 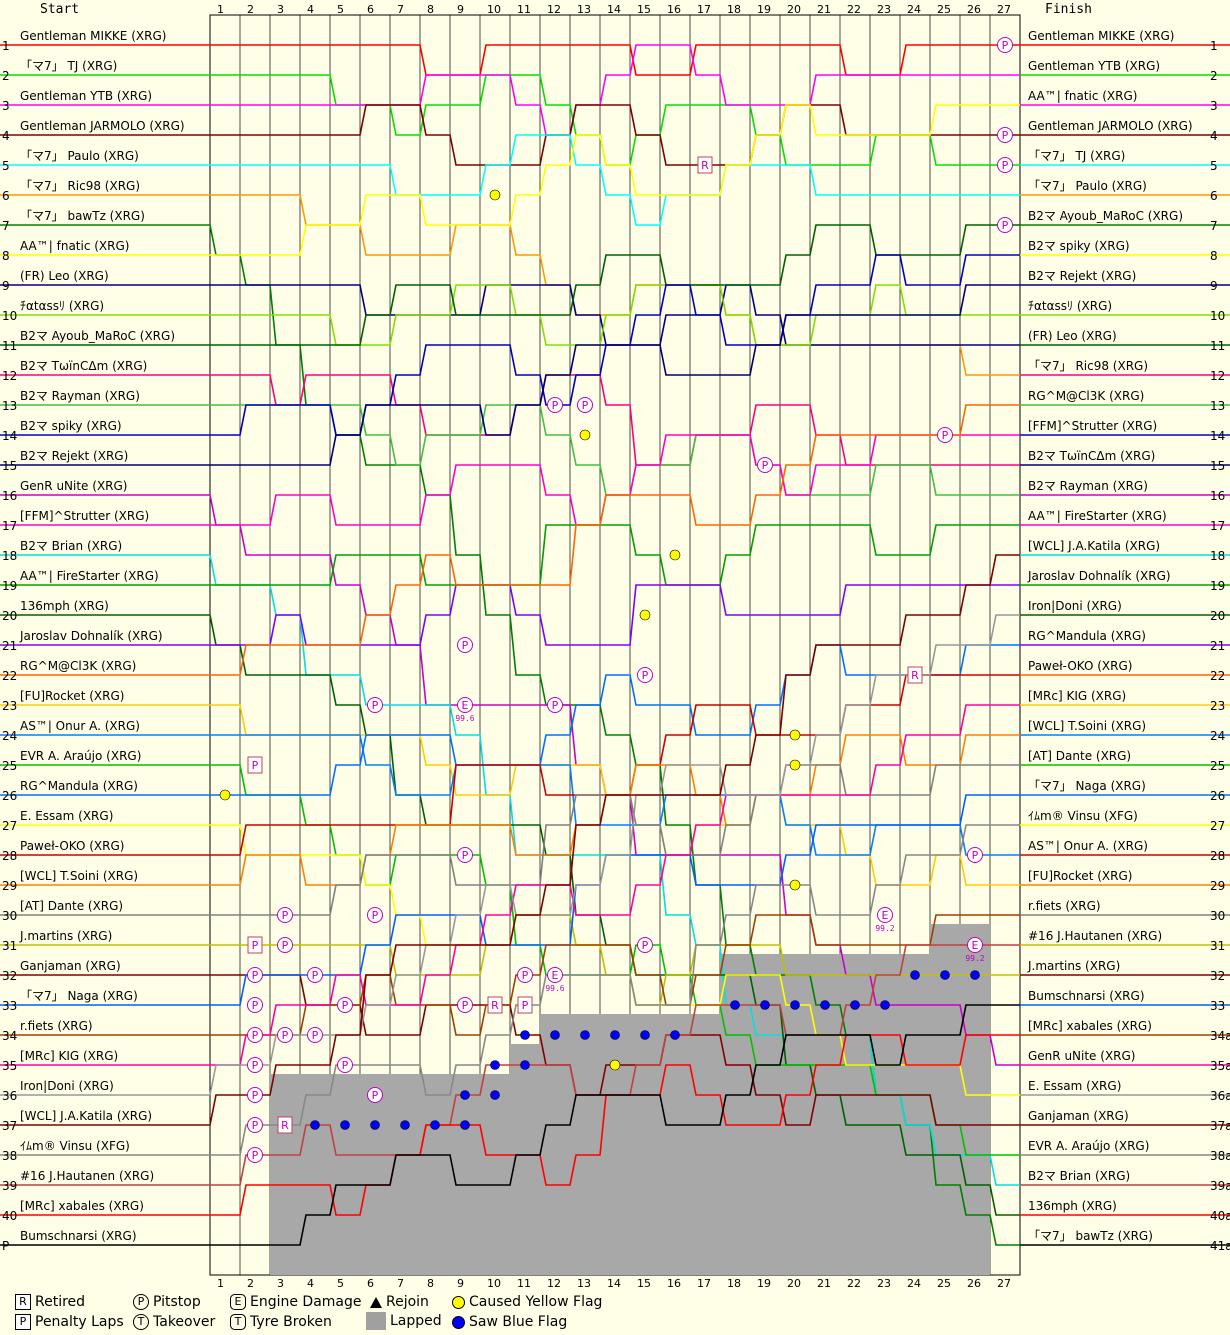 What do you see at coordinates (416, 1321) in the screenshot?
I see `legend-label: Lapped` at bounding box center [416, 1321].